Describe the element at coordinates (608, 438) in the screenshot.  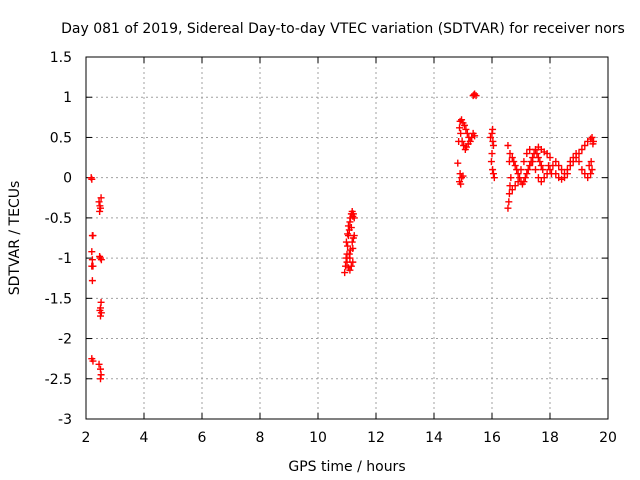
I see `x-tick-label: 20` at that location.